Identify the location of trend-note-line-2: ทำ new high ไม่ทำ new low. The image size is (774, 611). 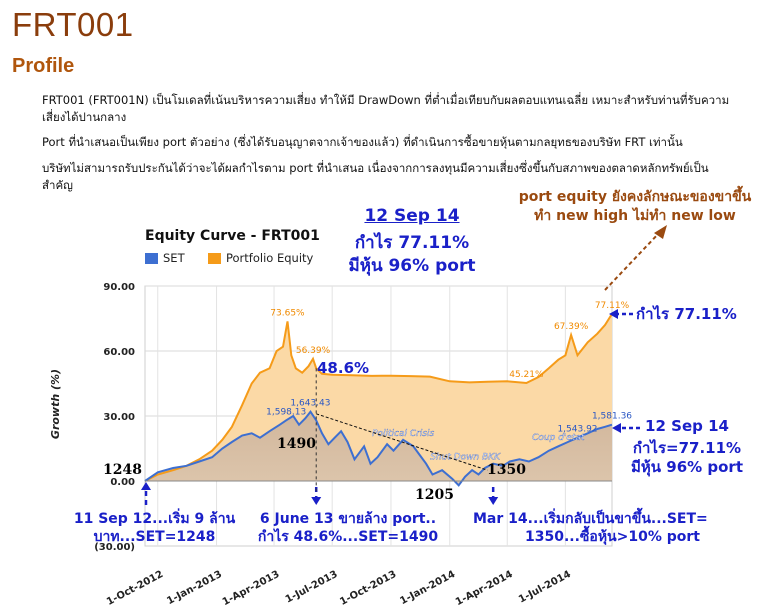
(635, 216).